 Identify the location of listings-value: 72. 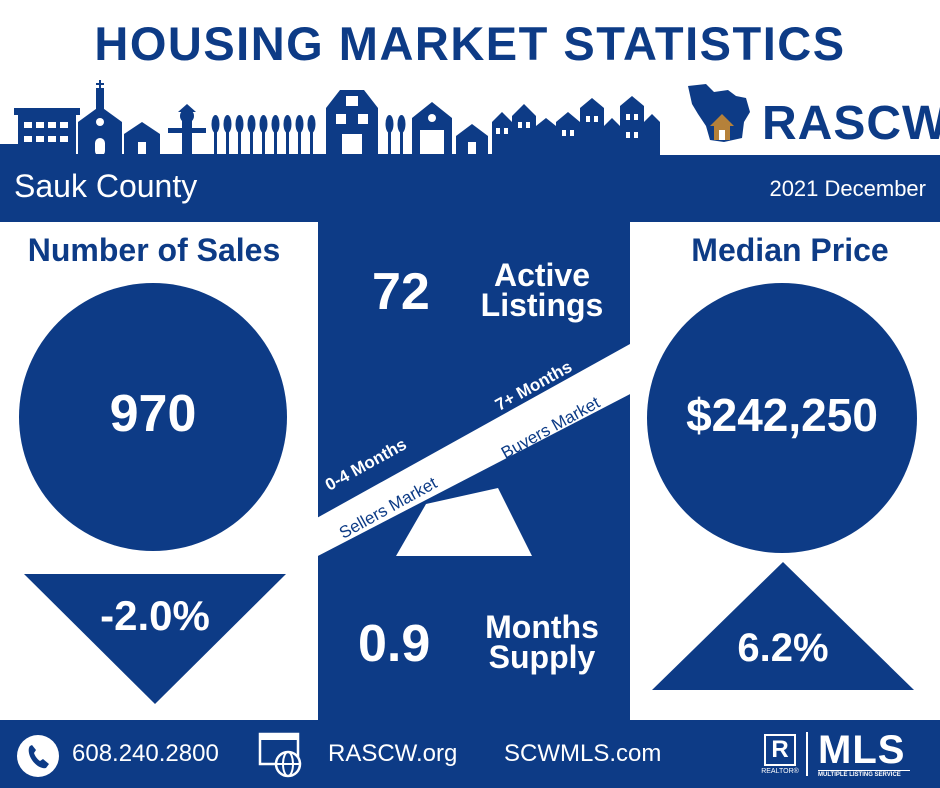
(401, 292).